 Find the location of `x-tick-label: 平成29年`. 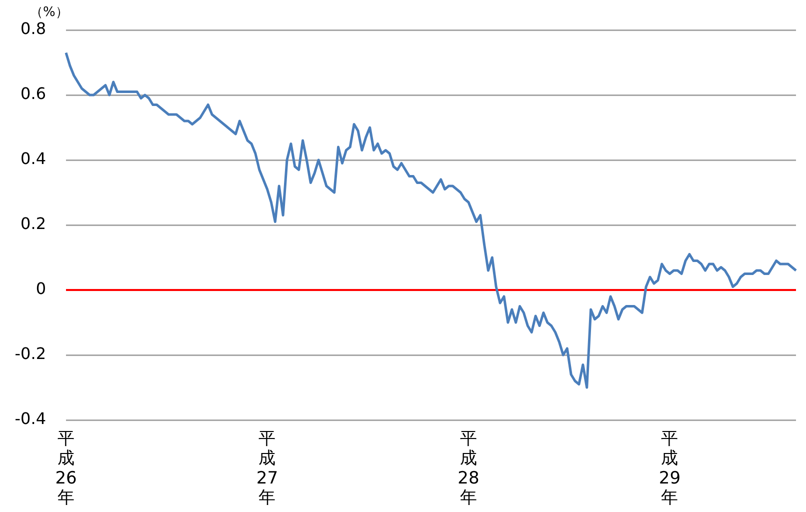

x-tick-label: 平成29年 is located at coordinates (669, 468).